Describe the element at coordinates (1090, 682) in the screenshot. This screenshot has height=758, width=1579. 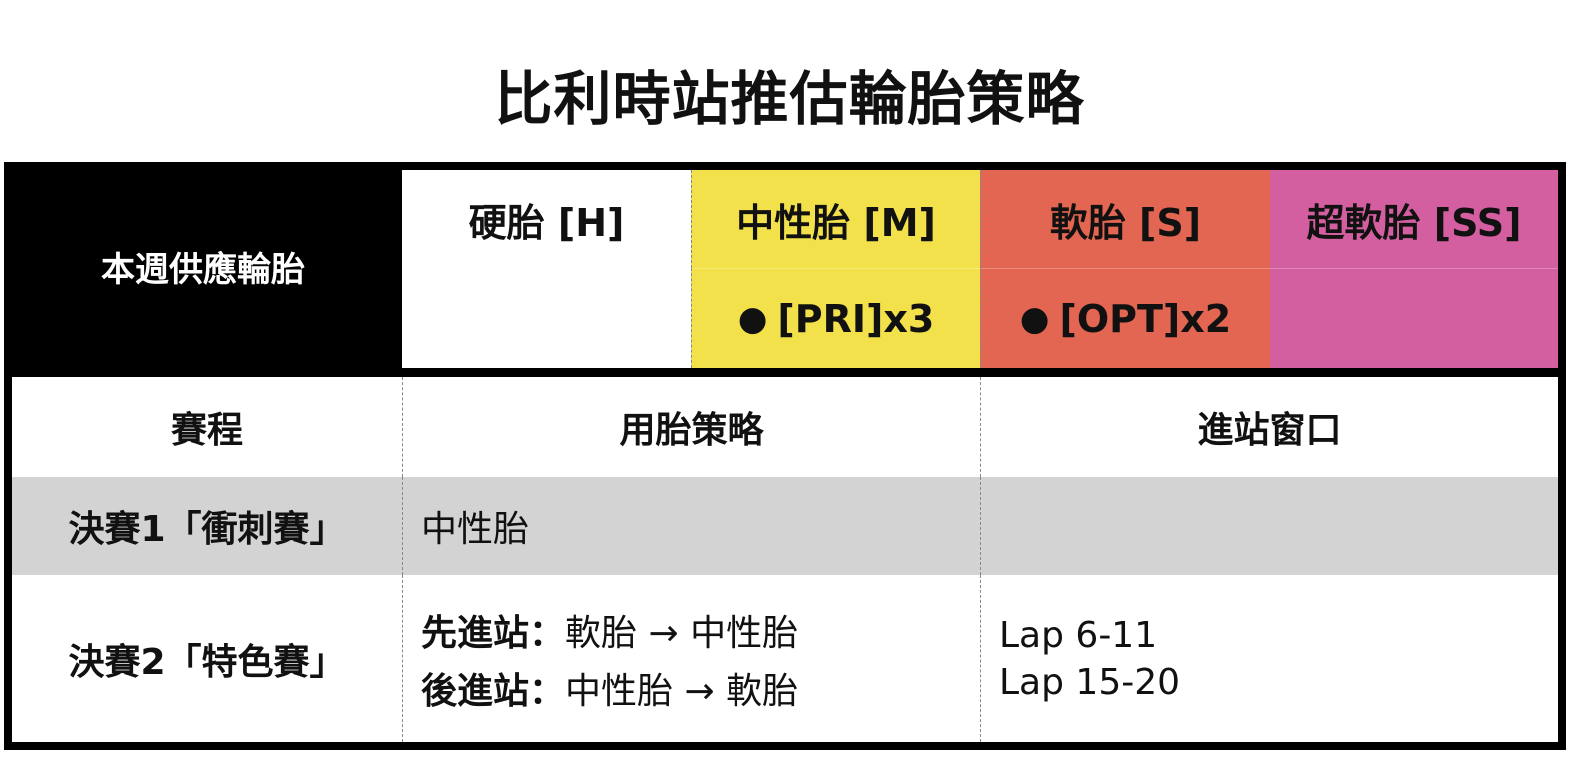
I see `window-text: Lap 15-20` at that location.